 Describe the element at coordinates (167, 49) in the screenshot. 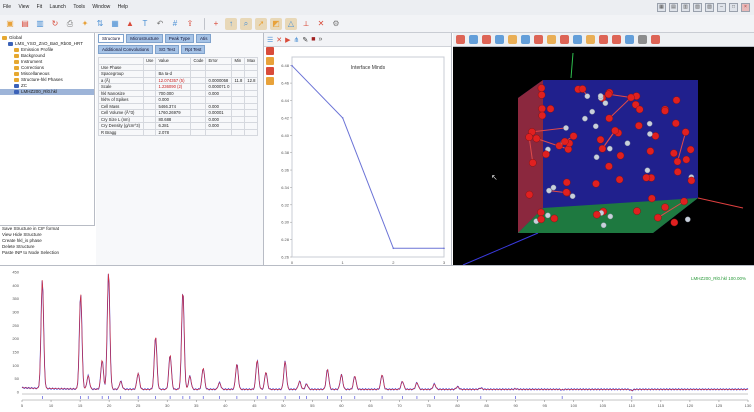

I see `tab-sg-test: SG Test` at that location.